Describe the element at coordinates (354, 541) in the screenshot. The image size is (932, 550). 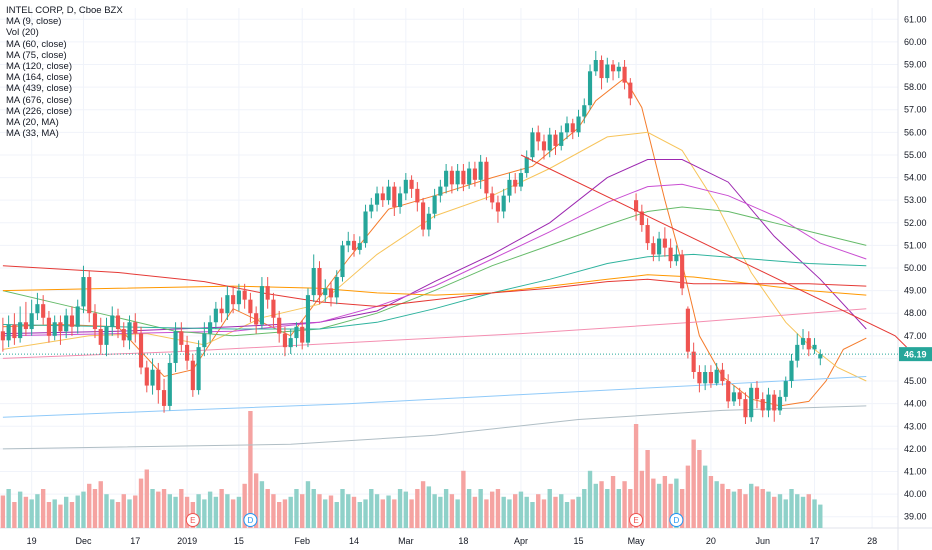
I see `time-tick-label: 14` at that location.